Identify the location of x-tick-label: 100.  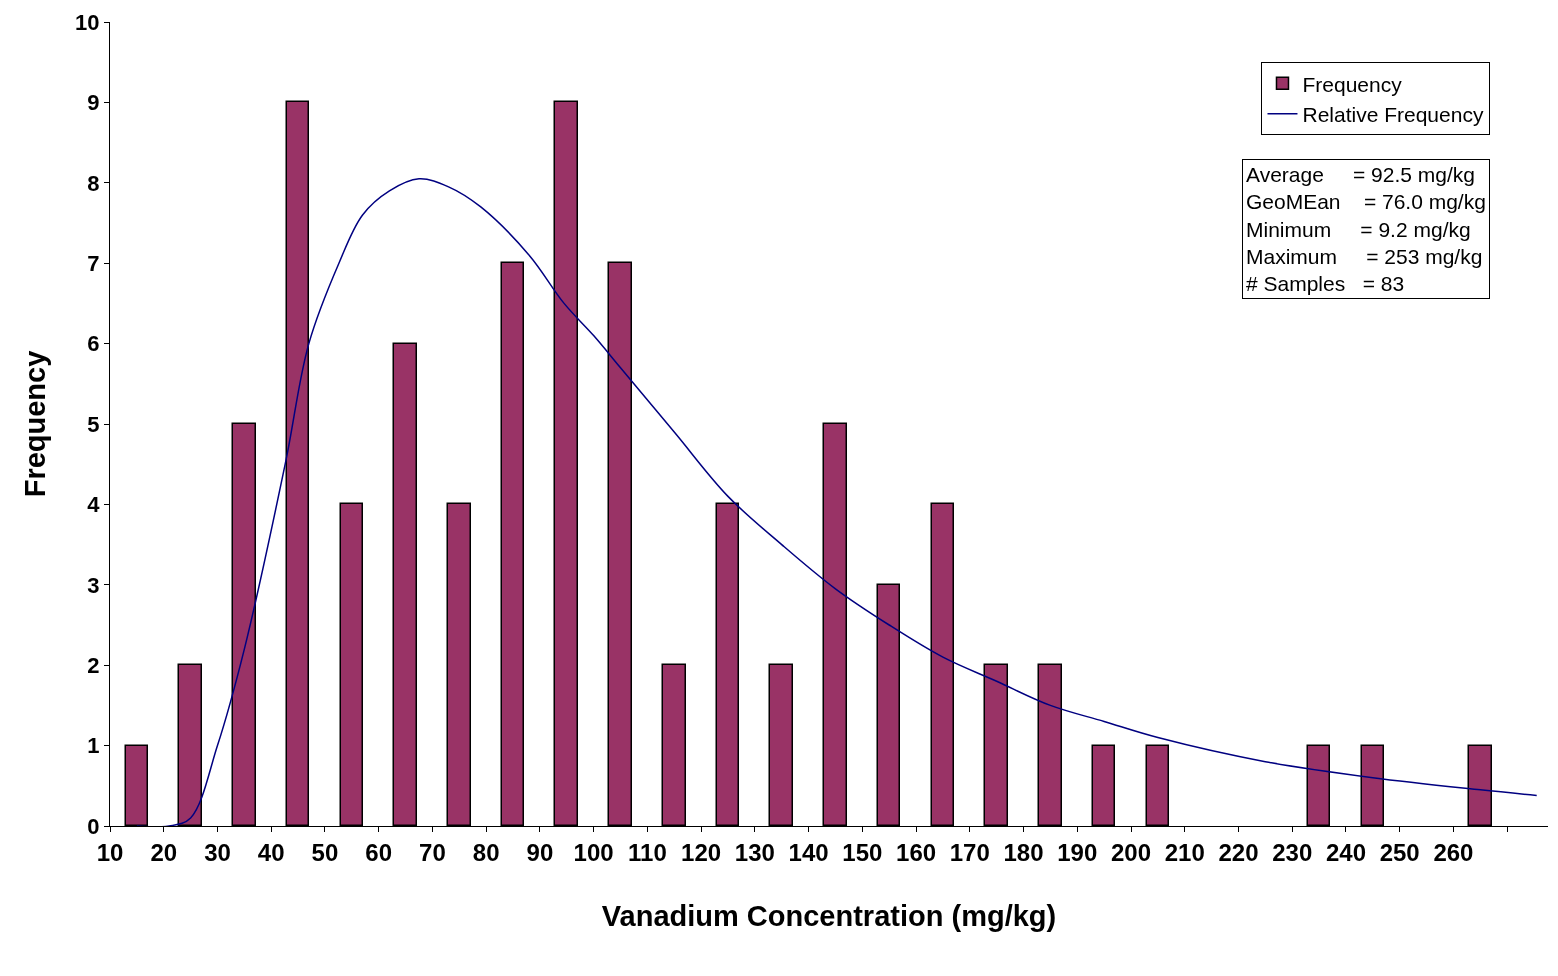
(593, 852).